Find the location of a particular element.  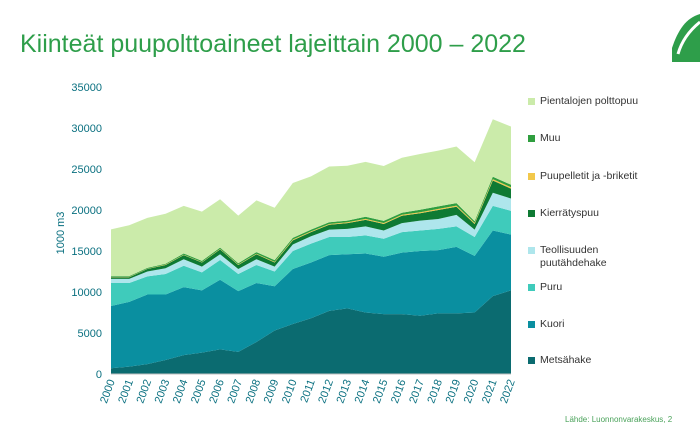

legend-label: Muu is located at coordinates (550, 138).